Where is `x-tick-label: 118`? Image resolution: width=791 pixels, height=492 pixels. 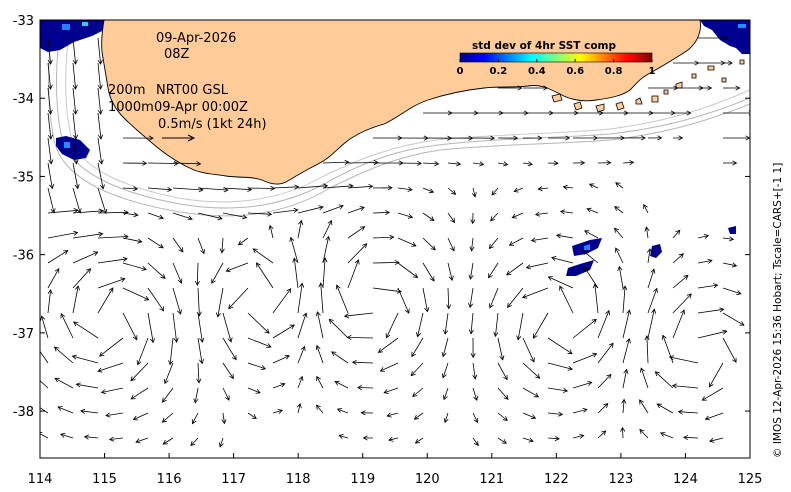 x-tick-label: 118 is located at coordinates (298, 479).